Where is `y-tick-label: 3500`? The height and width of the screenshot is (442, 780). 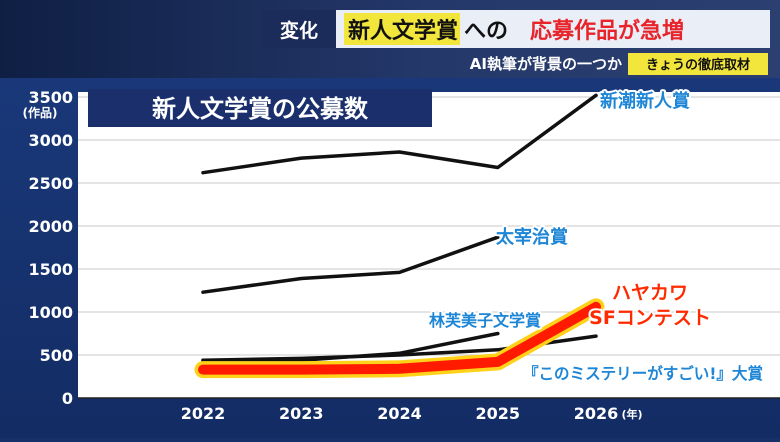 y-tick-label: 3500 is located at coordinates (50, 97).